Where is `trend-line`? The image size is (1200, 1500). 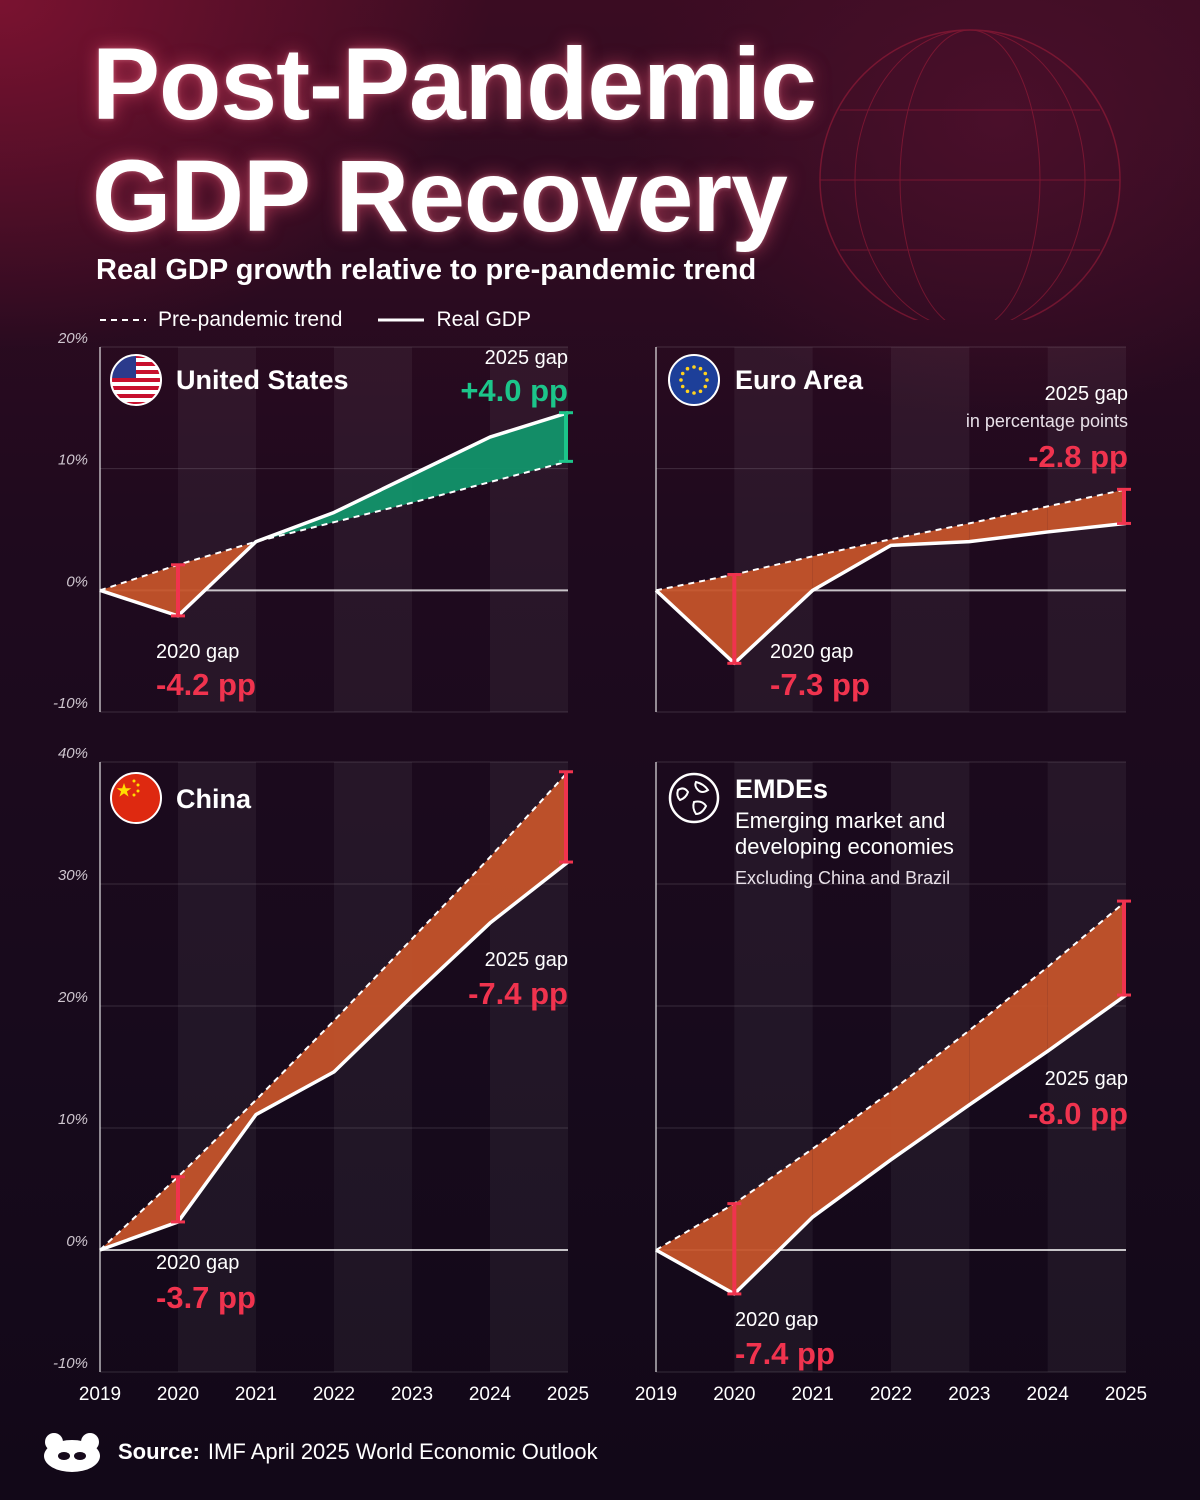 trend-line is located at coordinates (334, 1011).